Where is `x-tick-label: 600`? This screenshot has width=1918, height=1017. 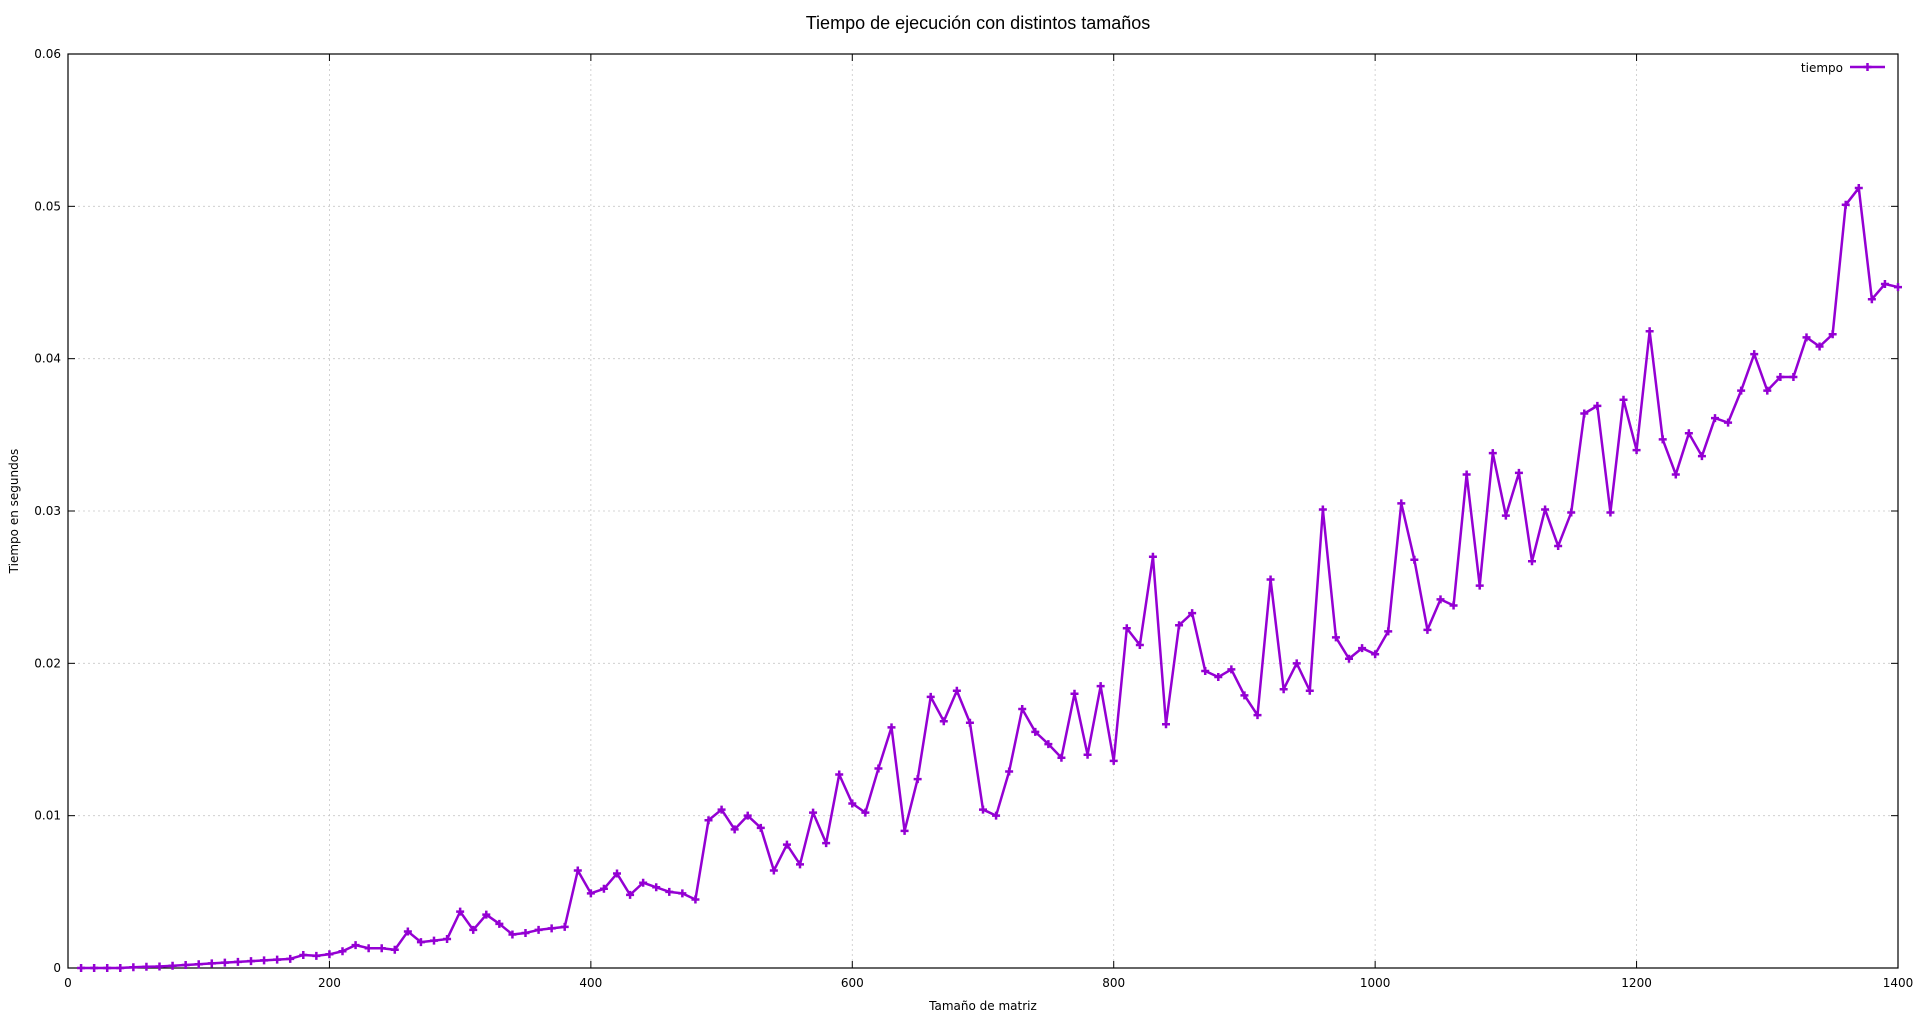 x-tick-label: 600 is located at coordinates (852, 983).